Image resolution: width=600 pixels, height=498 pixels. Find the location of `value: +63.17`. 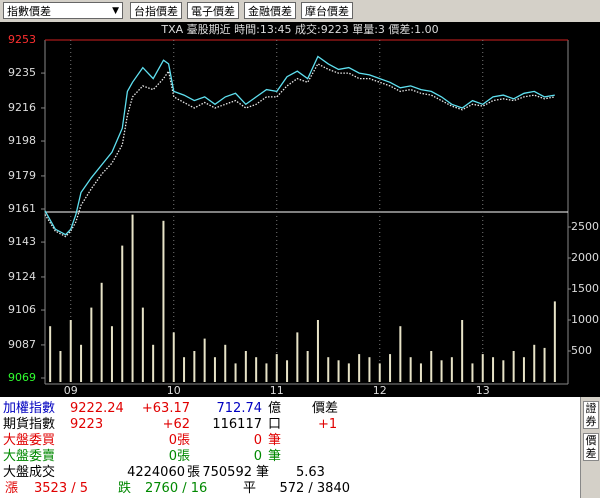

value: +63.17 is located at coordinates (165, 408).